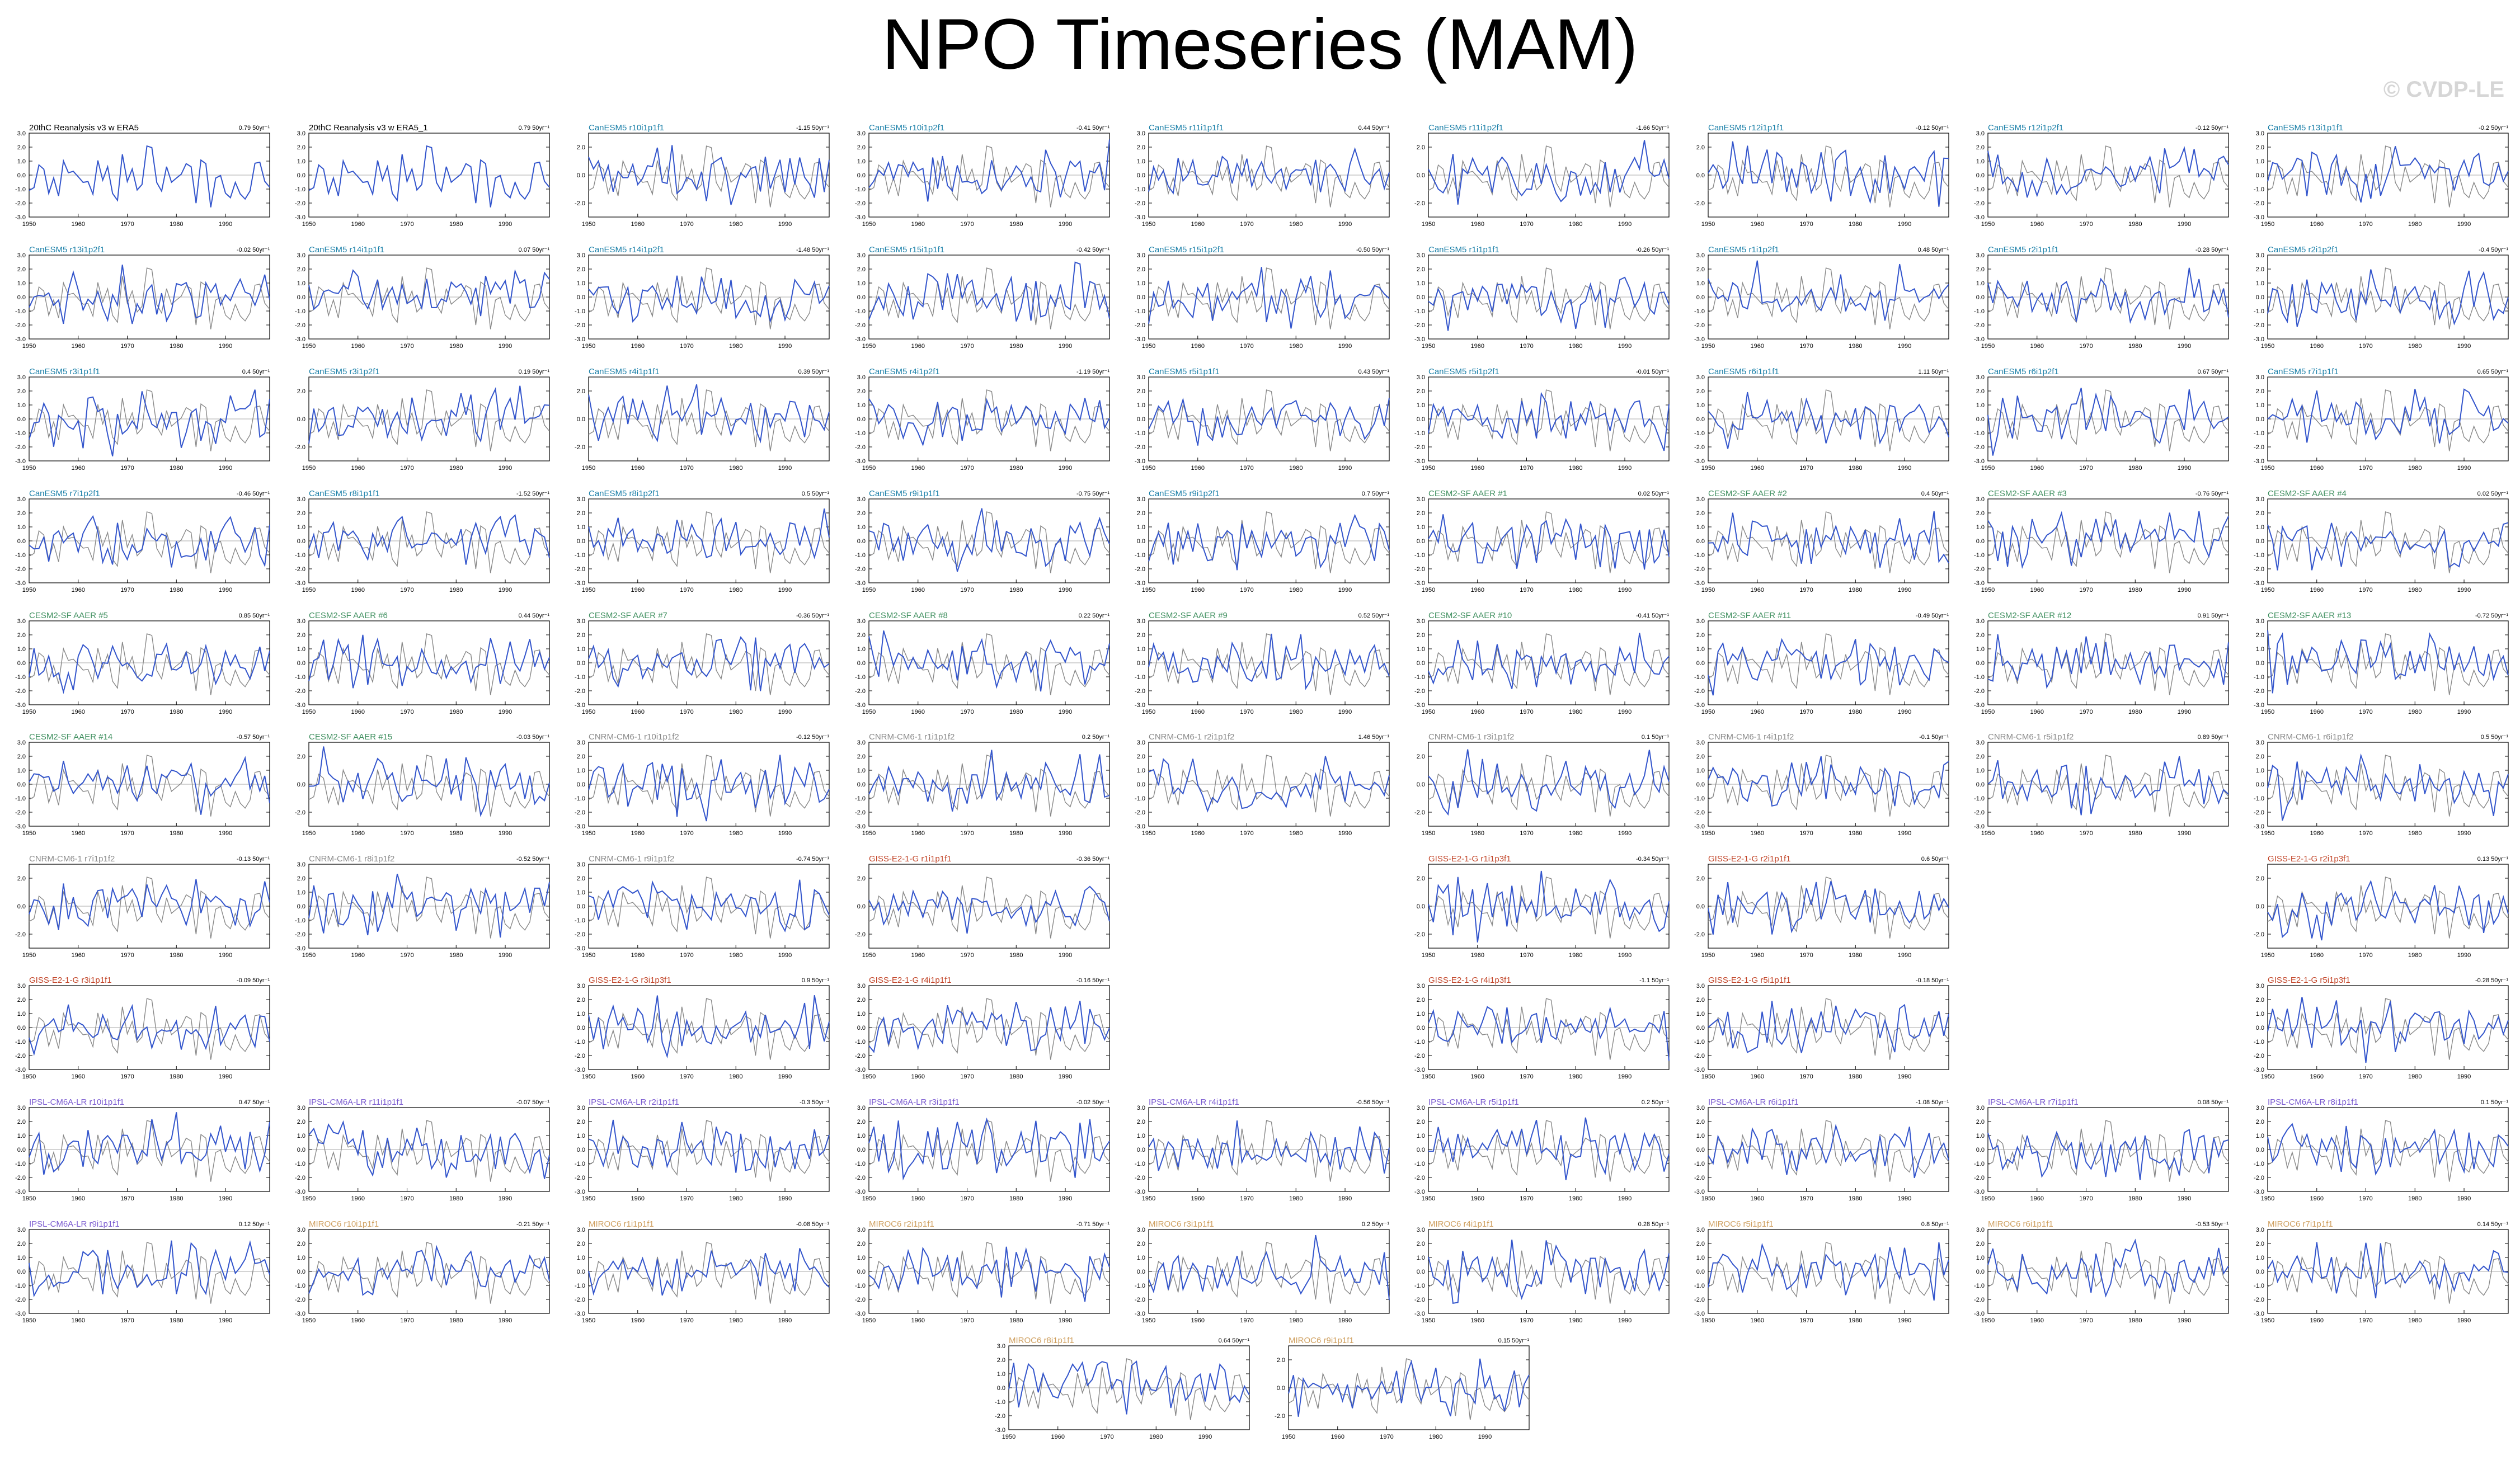 This screenshot has width=2520, height=1470. What do you see at coordinates (1469, 980) in the screenshot?
I see `panel-title: GISS-E2-1-G r4i1p3f1` at bounding box center [1469, 980].